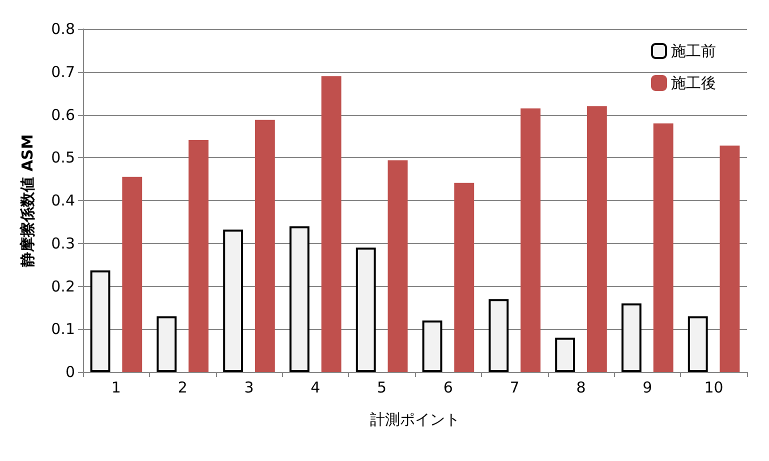 The width and height of the screenshot is (769, 461). I want to click on x-axis-title: 計測ポイント, so click(415, 419).